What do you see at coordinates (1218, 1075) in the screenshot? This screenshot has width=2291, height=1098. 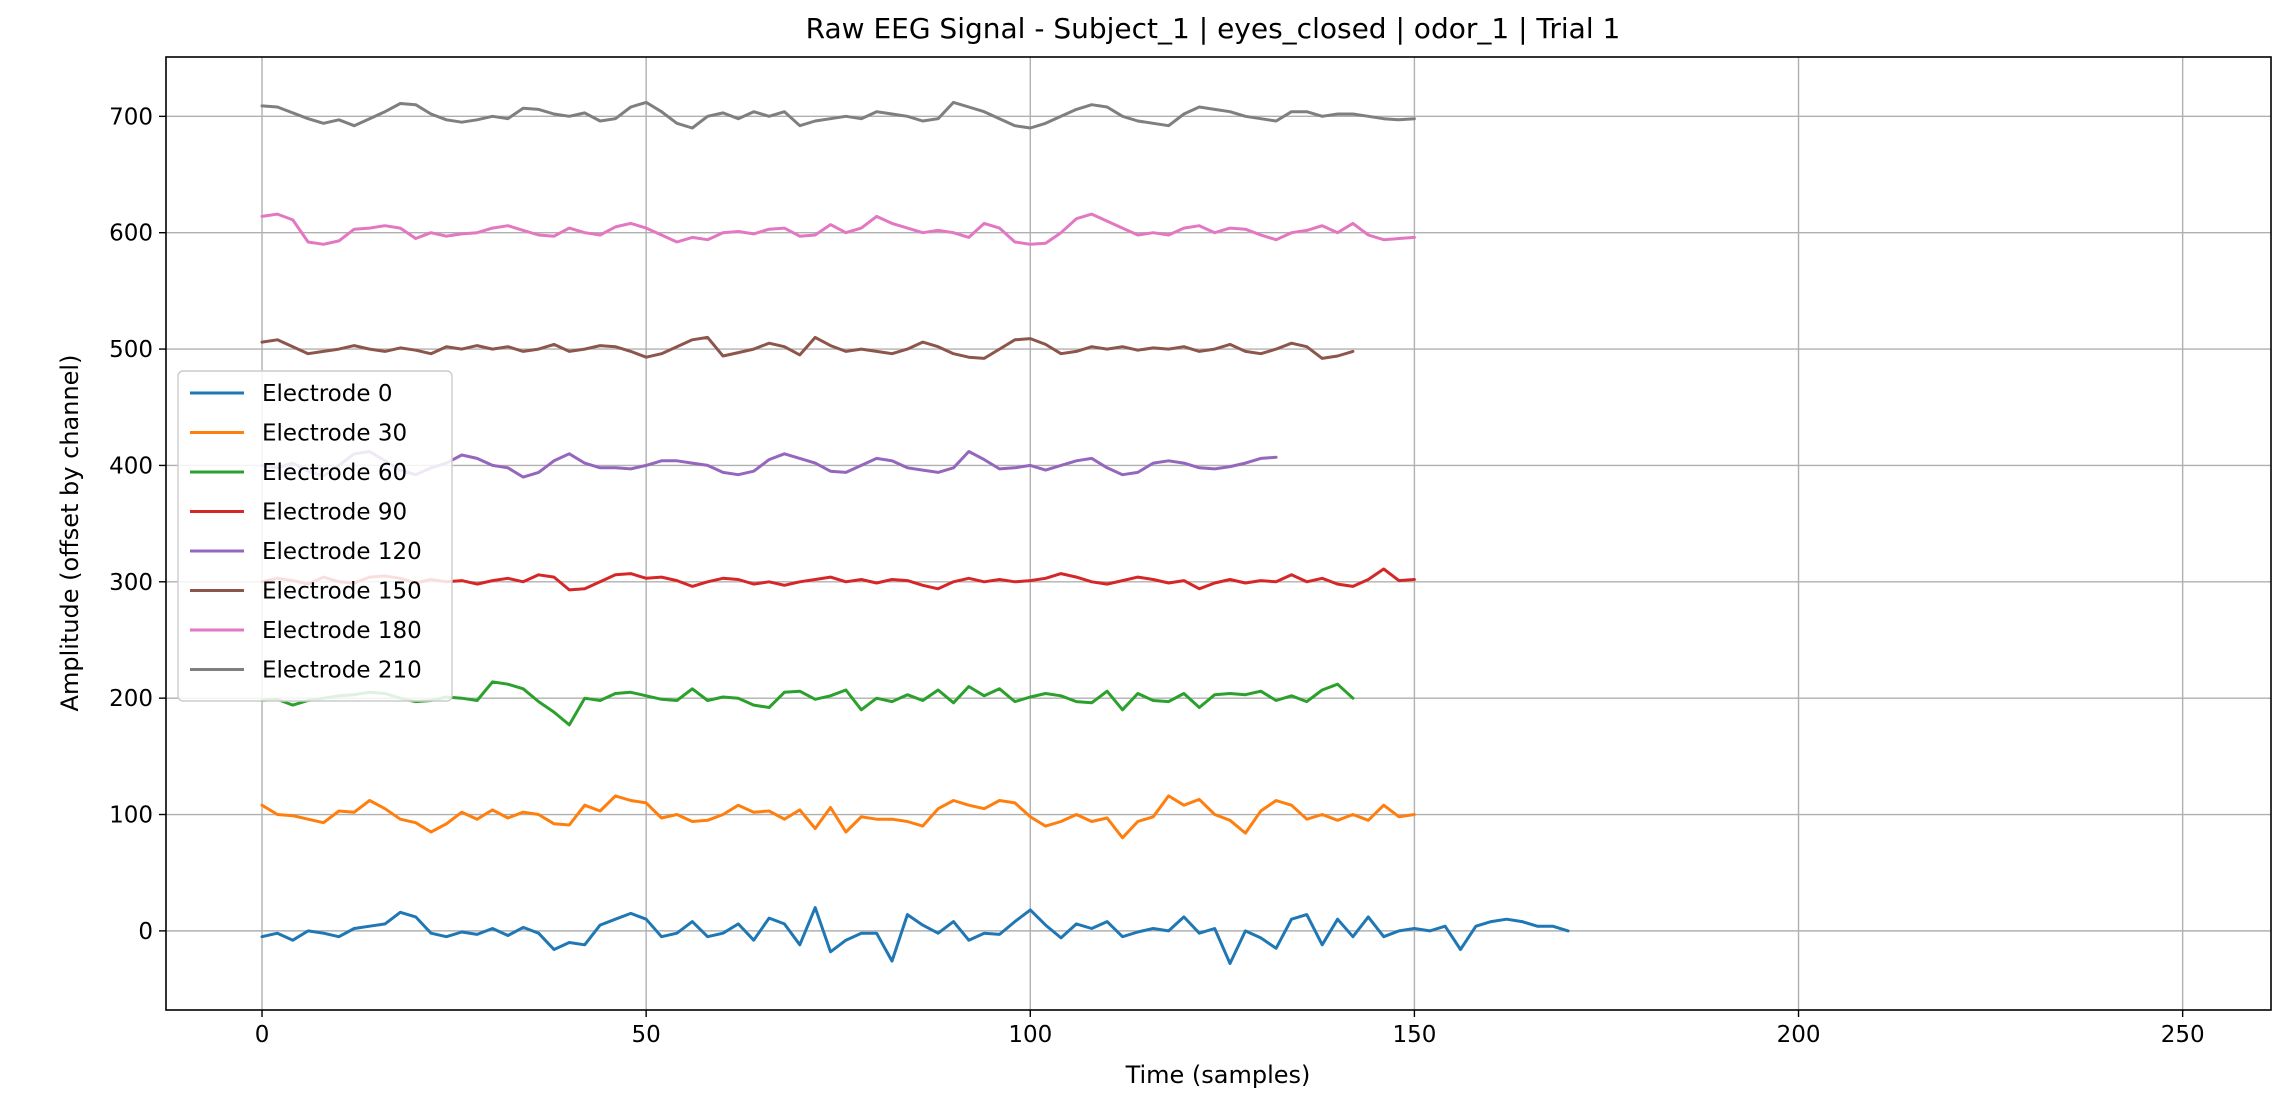 I see `x-axis-label: Time (samples)` at bounding box center [1218, 1075].